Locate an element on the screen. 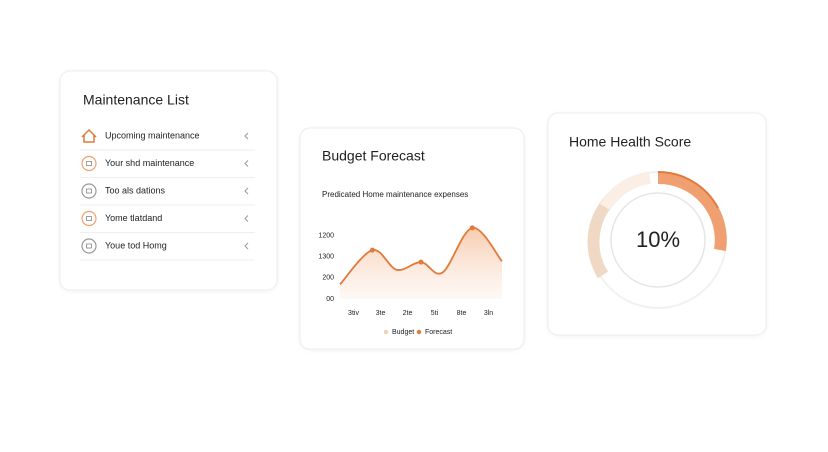  ring-inner is located at coordinates (658, 240).